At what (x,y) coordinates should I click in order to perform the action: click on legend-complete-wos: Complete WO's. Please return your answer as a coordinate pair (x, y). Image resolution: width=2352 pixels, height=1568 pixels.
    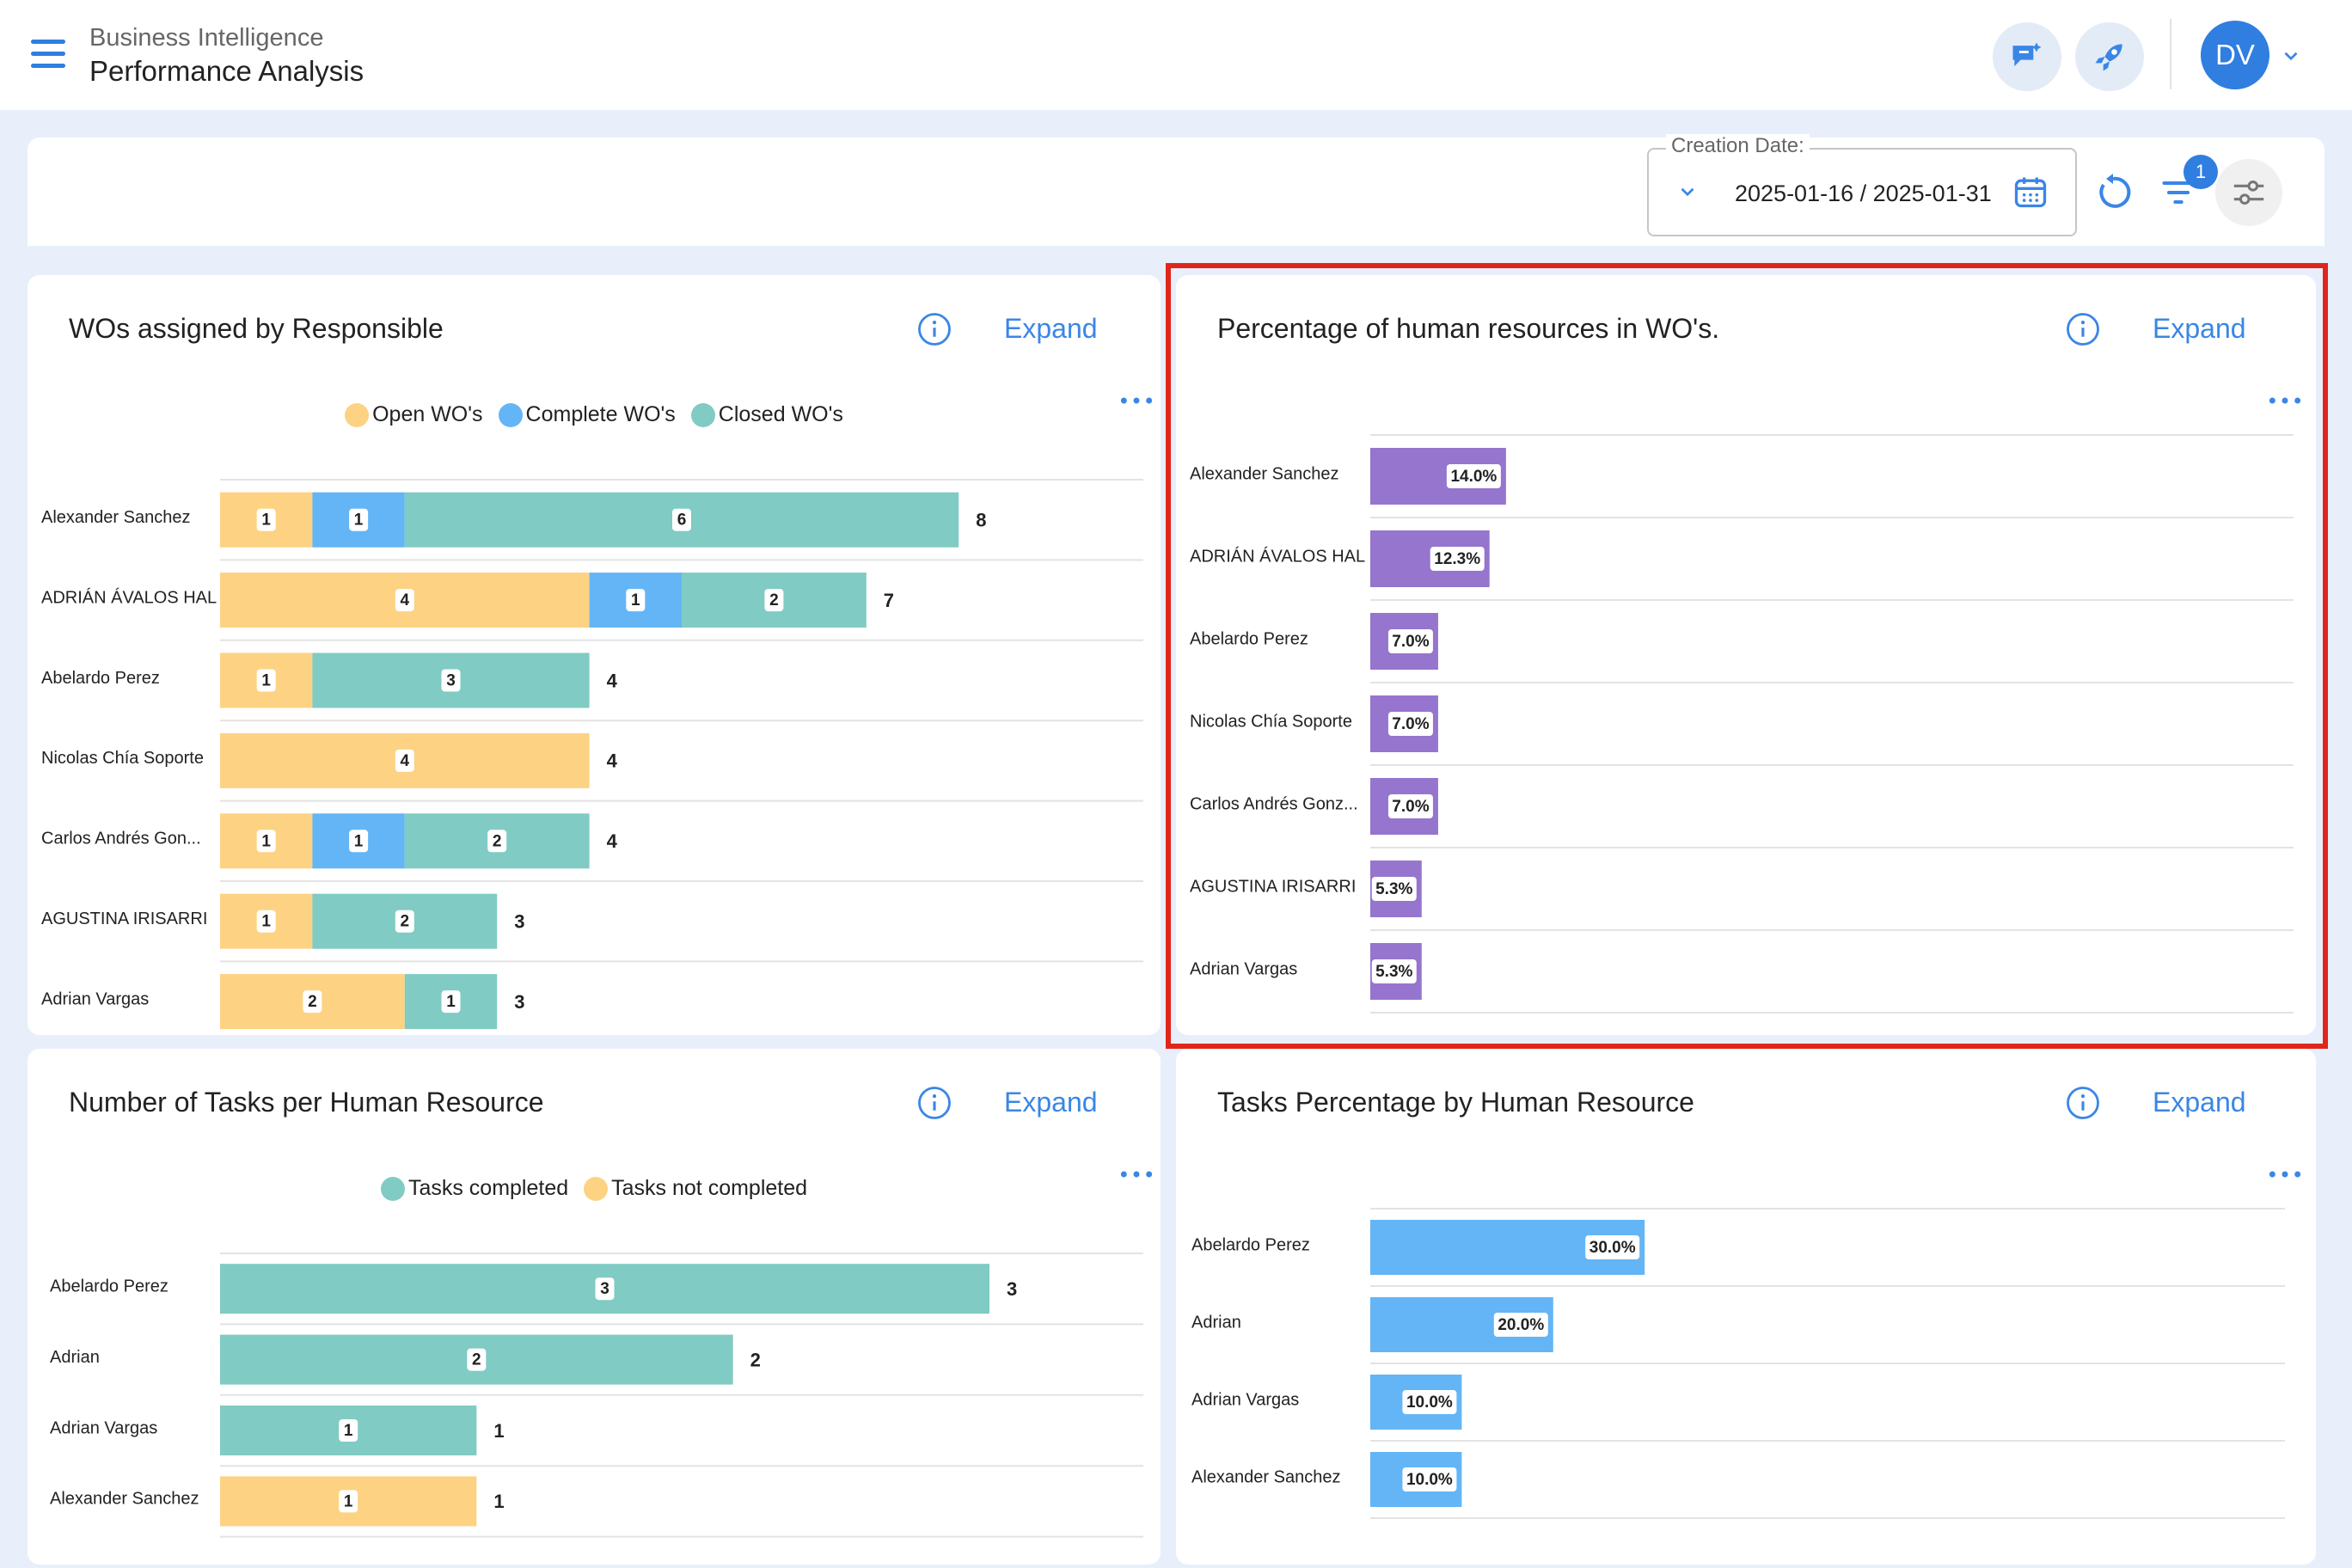
    Looking at the image, I should click on (587, 414).